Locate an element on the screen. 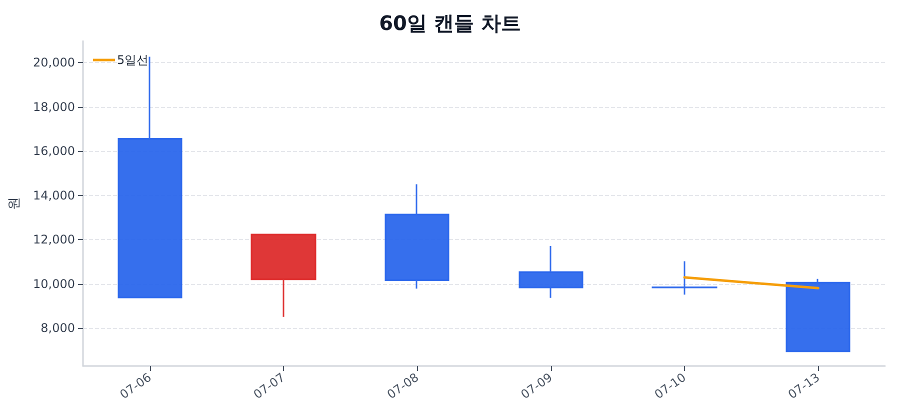  y-axis-title: 원 is located at coordinates (14, 203).